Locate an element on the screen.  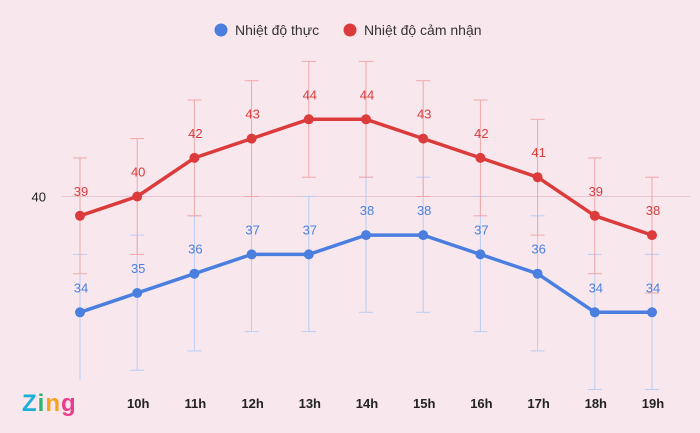
y-tick-label: 40 is located at coordinates (39, 197).